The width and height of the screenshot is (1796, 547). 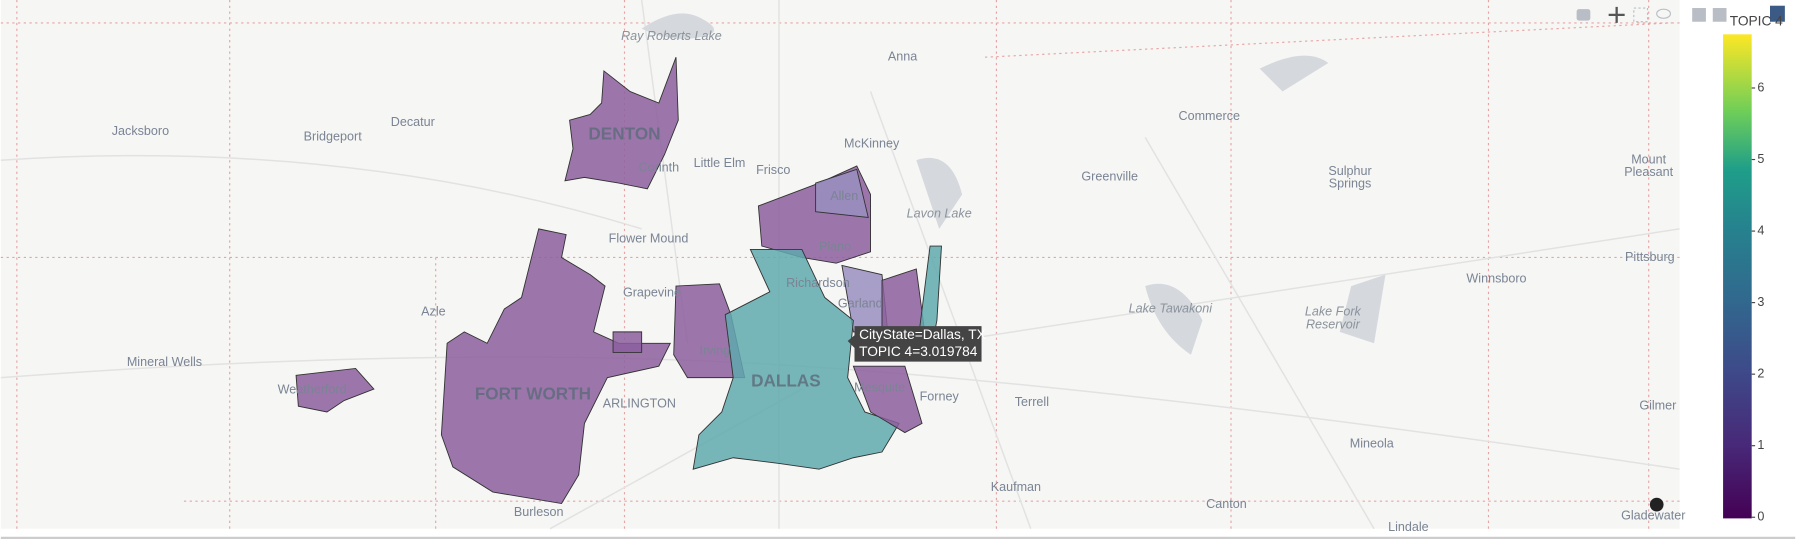 I want to click on place-label: Forney, so click(x=940, y=396).